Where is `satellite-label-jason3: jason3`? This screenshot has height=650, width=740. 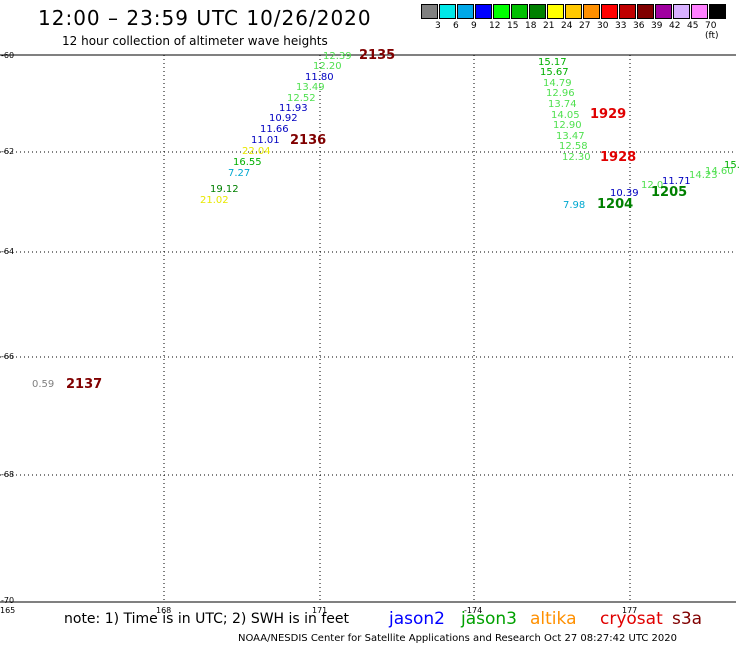 satellite-label-jason3: jason3 is located at coordinates (489, 619).